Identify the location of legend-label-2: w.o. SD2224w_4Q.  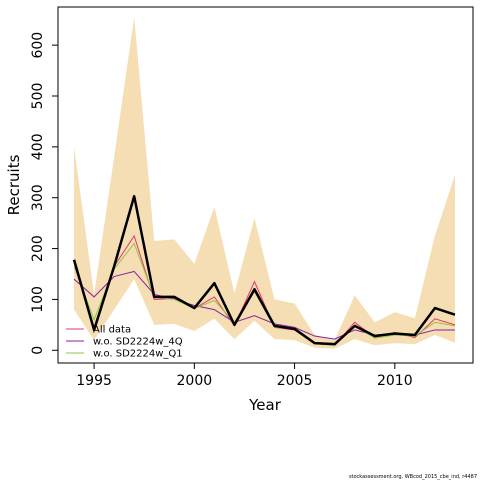
(138, 342).